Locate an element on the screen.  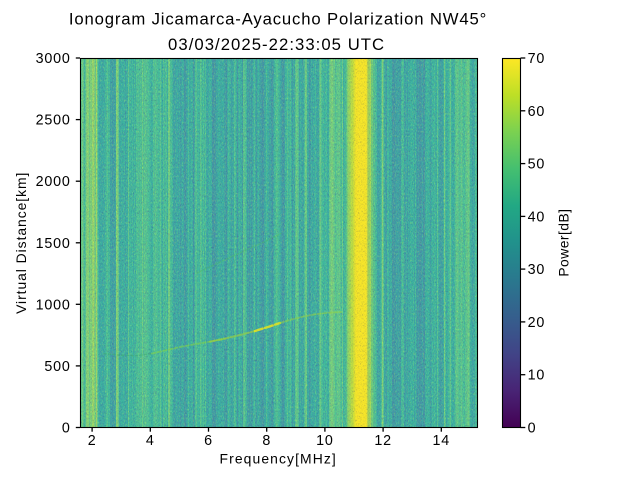
svg-text: Frequency[MHz] is located at coordinates (278, 458).